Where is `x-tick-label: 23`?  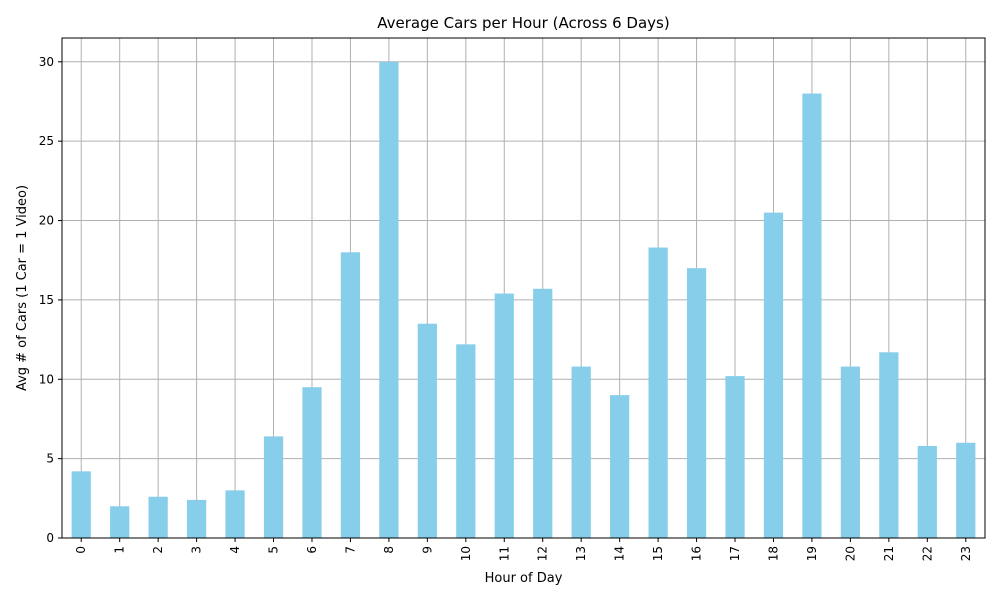 x-tick-label: 23 is located at coordinates (966, 553).